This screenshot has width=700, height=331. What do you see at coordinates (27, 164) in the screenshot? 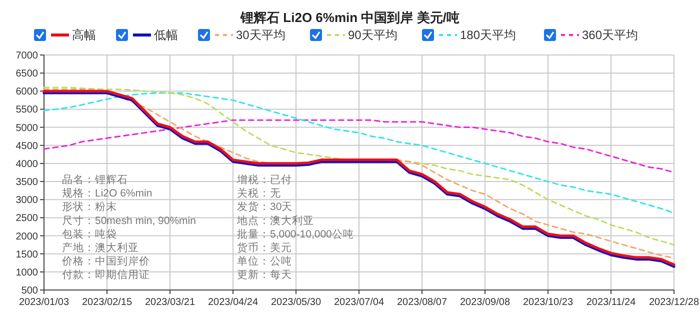
I see `y-tick-label: 4000` at bounding box center [27, 164].